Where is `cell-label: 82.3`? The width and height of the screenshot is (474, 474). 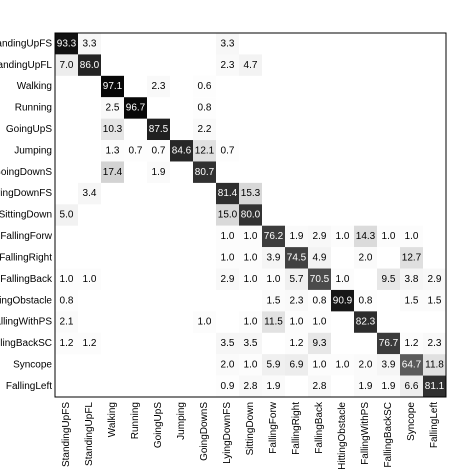 cell-label: 82.3 is located at coordinates (366, 322).